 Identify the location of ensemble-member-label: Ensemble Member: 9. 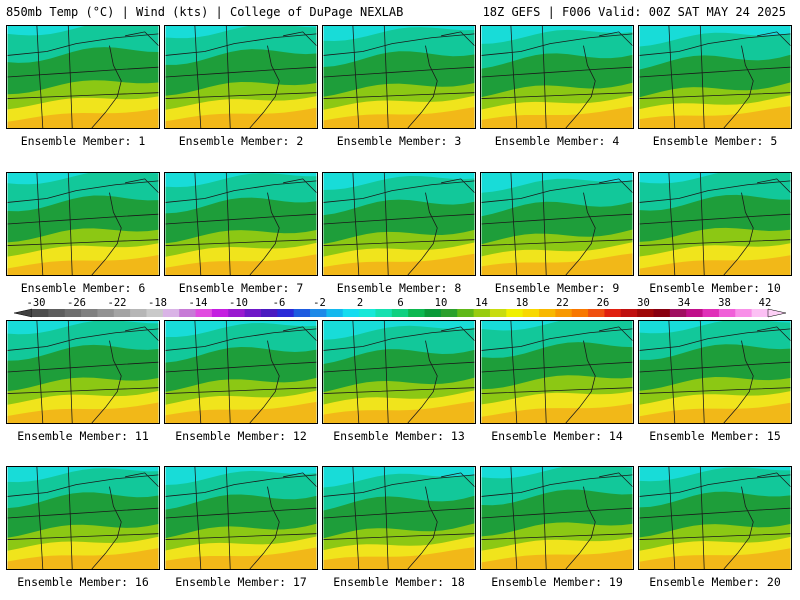
(557, 288).